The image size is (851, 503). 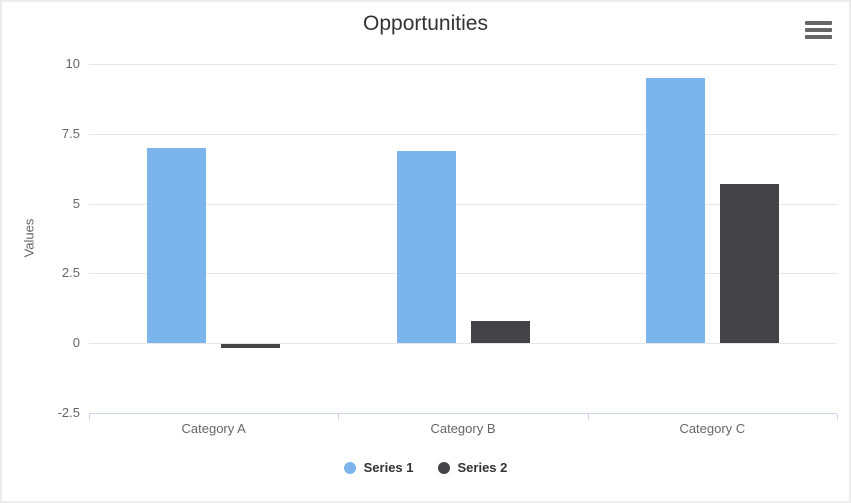 What do you see at coordinates (76, 343) in the screenshot?
I see `y-tick-label: 0` at bounding box center [76, 343].